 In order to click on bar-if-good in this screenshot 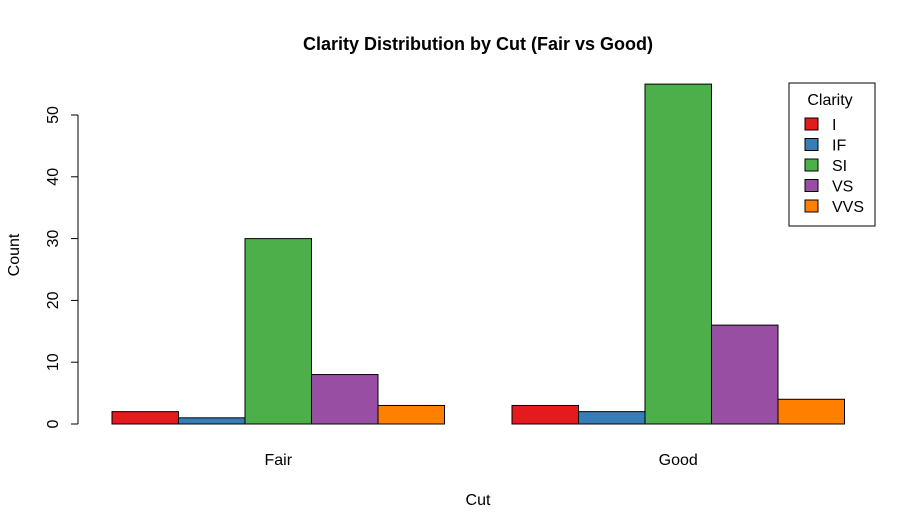, I will do `click(612, 418)`.